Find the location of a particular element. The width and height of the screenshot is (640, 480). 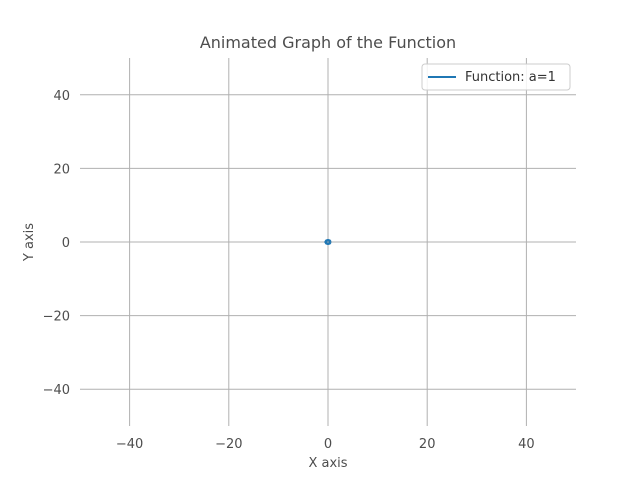

legend-frame is located at coordinates (496, 77).